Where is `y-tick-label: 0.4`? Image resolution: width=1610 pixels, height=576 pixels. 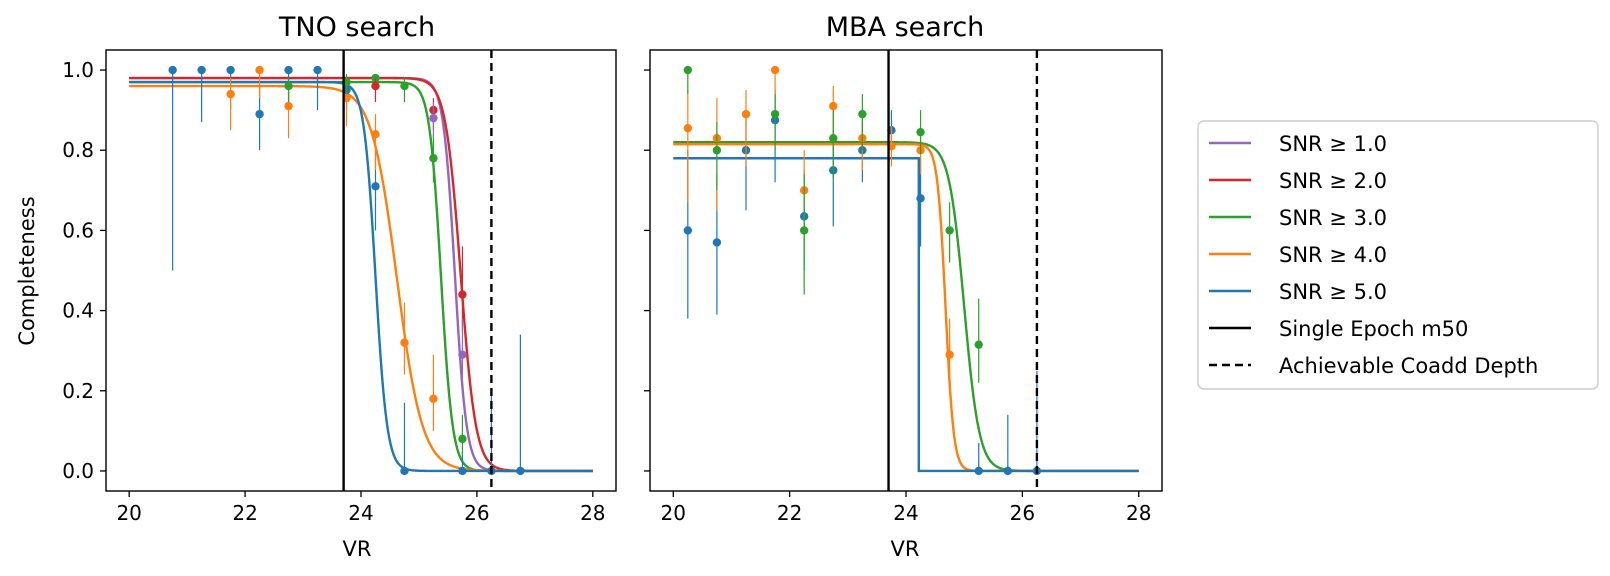
y-tick-label: 0.4 is located at coordinates (78, 311).